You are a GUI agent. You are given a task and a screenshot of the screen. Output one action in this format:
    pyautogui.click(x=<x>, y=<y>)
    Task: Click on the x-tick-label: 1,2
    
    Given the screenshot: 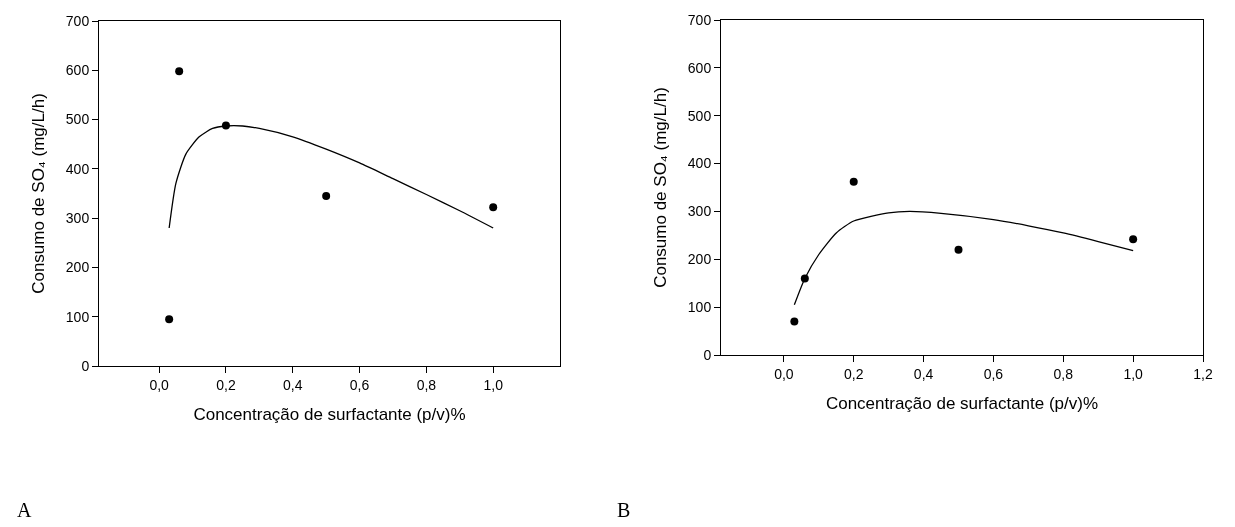 What is the action you would take?
    pyautogui.click(x=1203, y=373)
    